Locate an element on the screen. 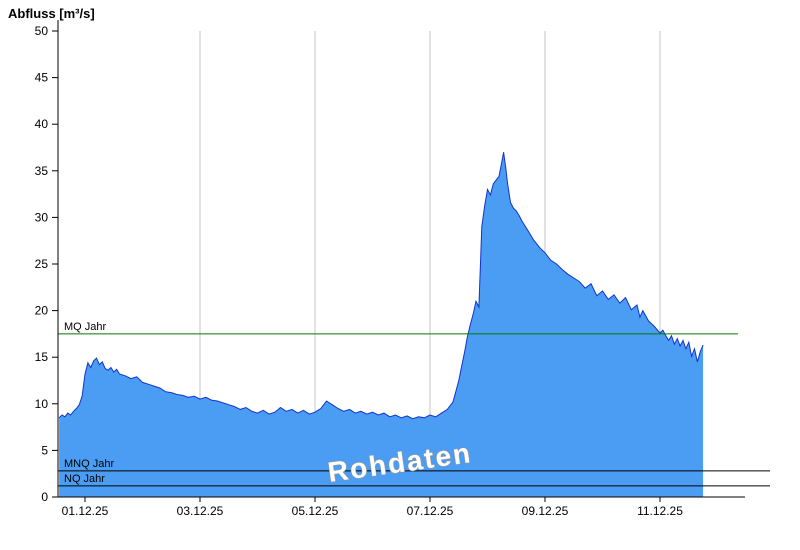 This screenshot has width=800, height=550. y-axis-tick-label: 15 is located at coordinates (42, 357).